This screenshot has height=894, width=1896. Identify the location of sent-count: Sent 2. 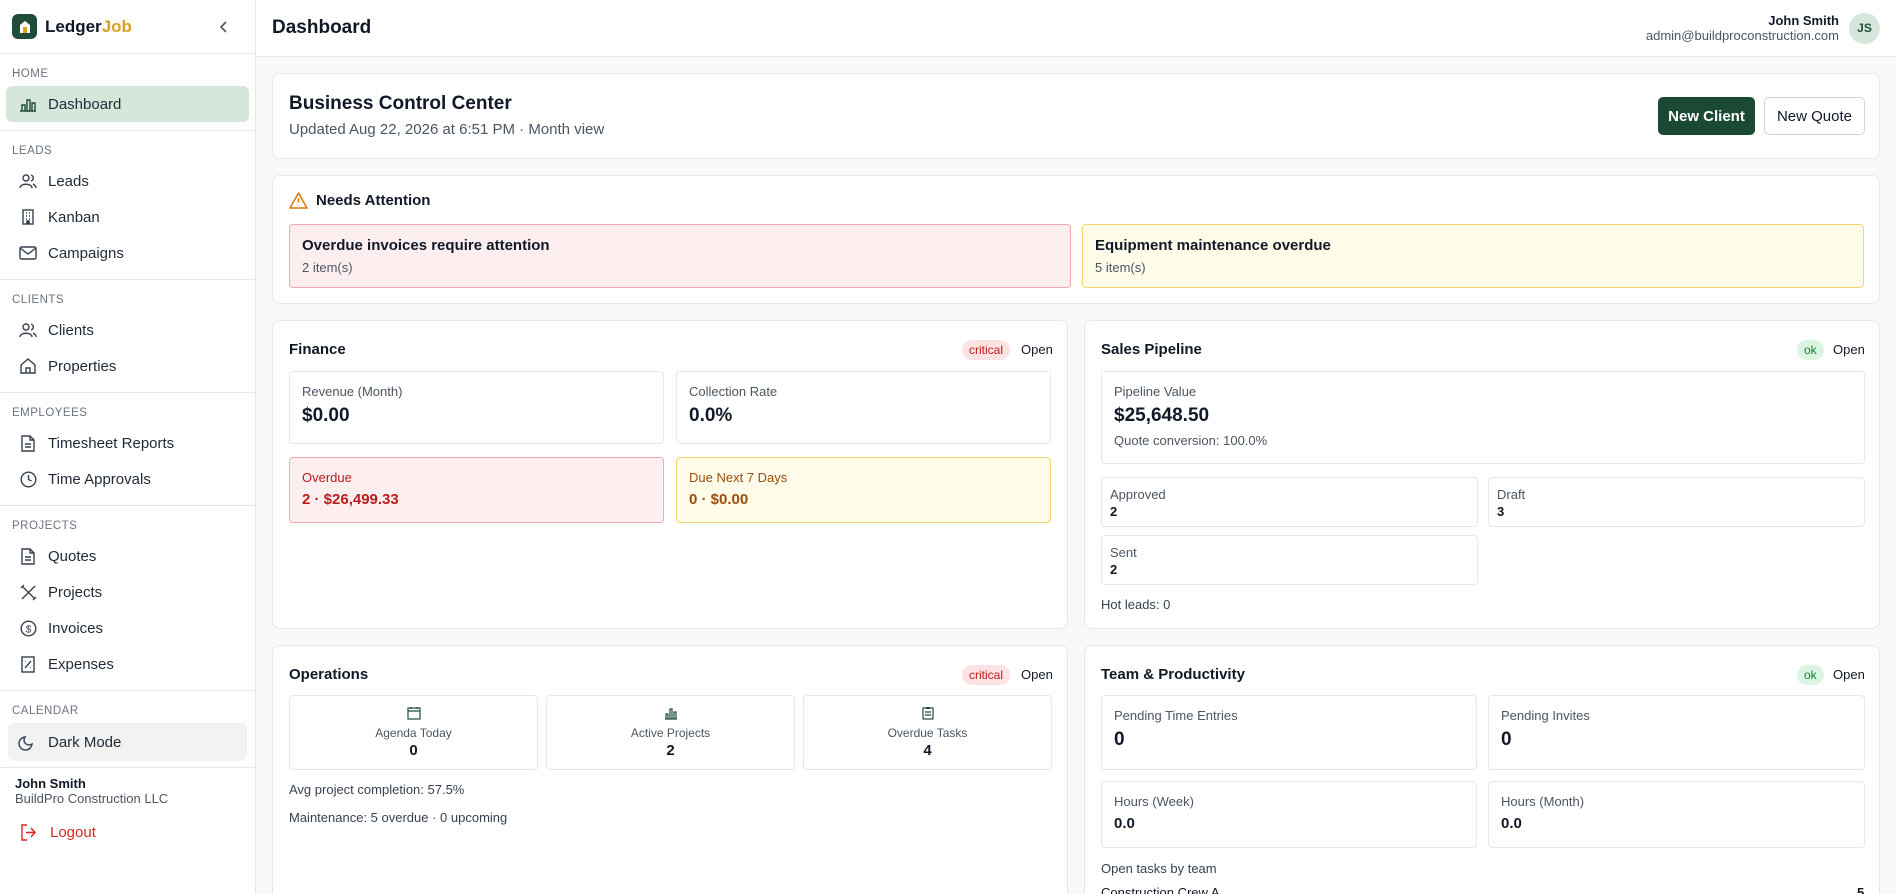
(1289, 560).